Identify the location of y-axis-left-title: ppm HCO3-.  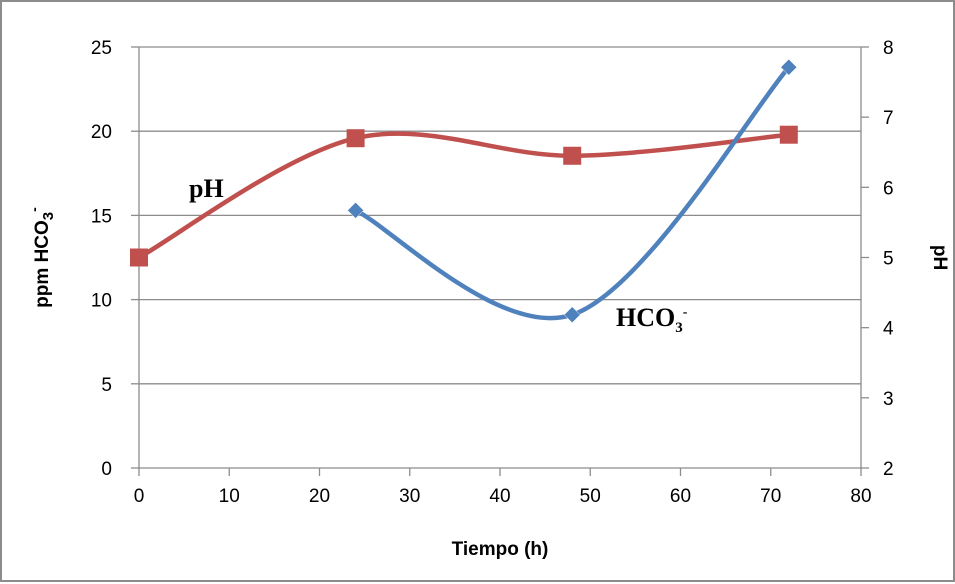
(41, 257).